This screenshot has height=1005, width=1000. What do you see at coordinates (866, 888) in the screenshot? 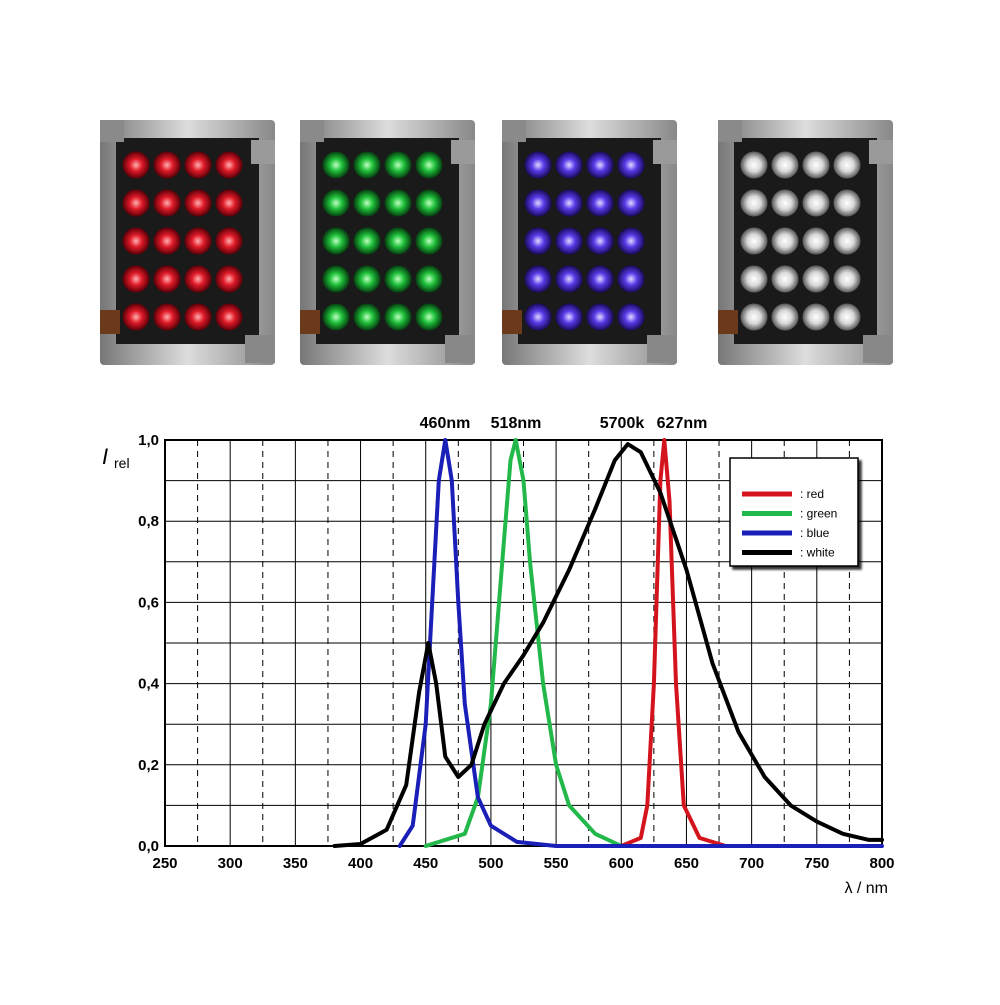
I see `x-axis-label: λ / nm` at bounding box center [866, 888].